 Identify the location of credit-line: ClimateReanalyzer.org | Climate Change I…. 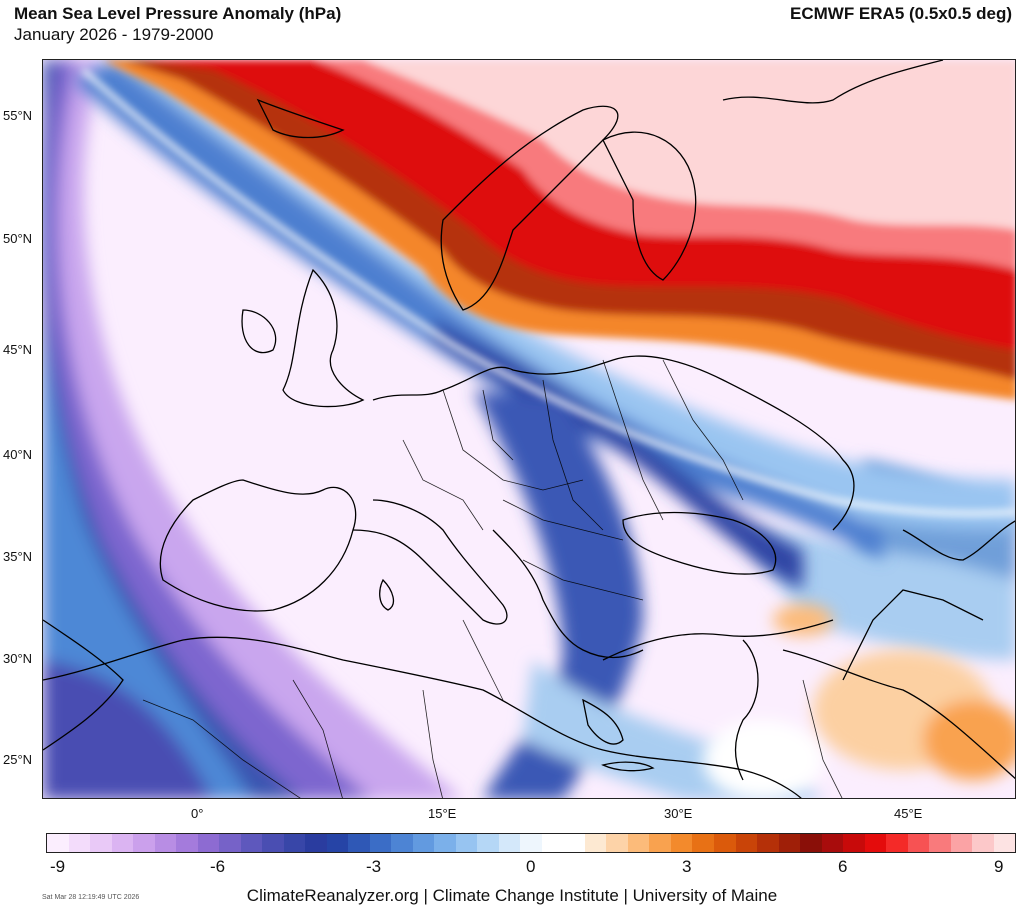
(512, 895).